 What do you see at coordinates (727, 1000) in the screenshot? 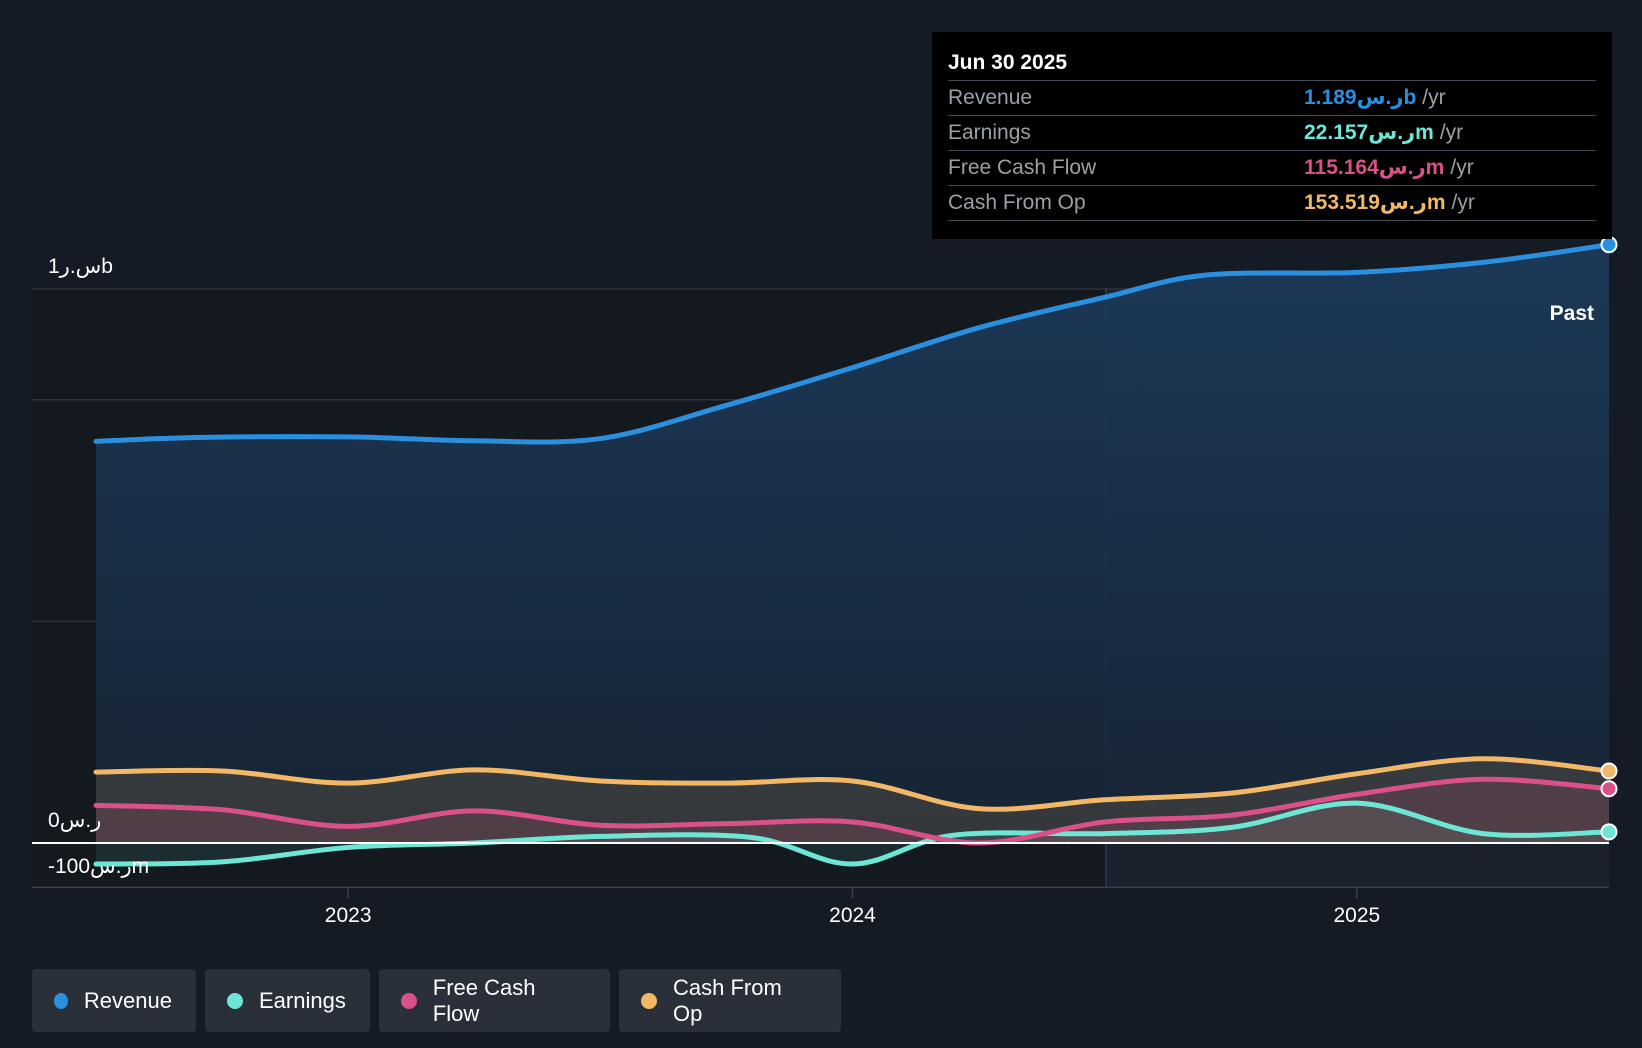
I see `legend-label: Cash From Op` at bounding box center [727, 1000].